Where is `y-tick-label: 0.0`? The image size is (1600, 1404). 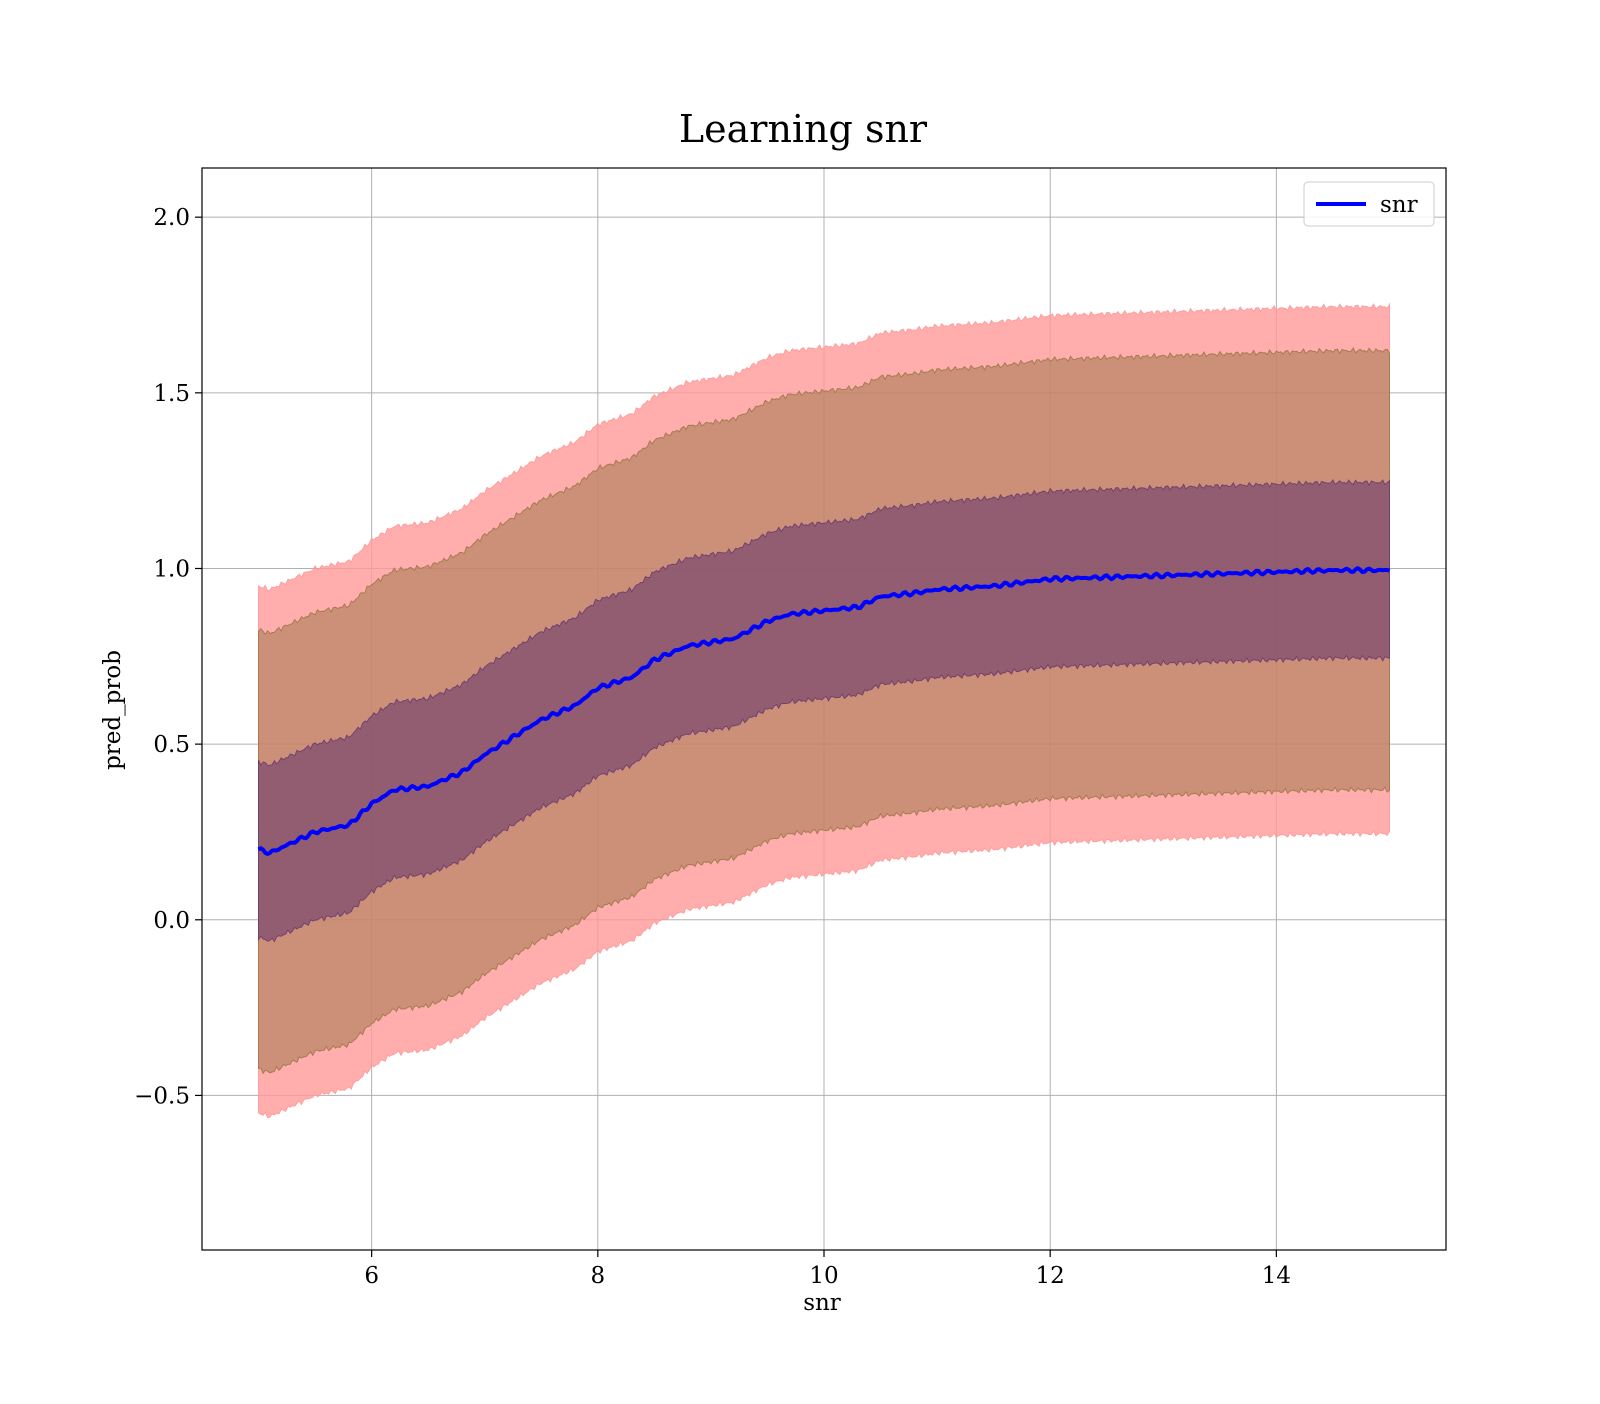 y-tick-label: 0.0 is located at coordinates (171, 921).